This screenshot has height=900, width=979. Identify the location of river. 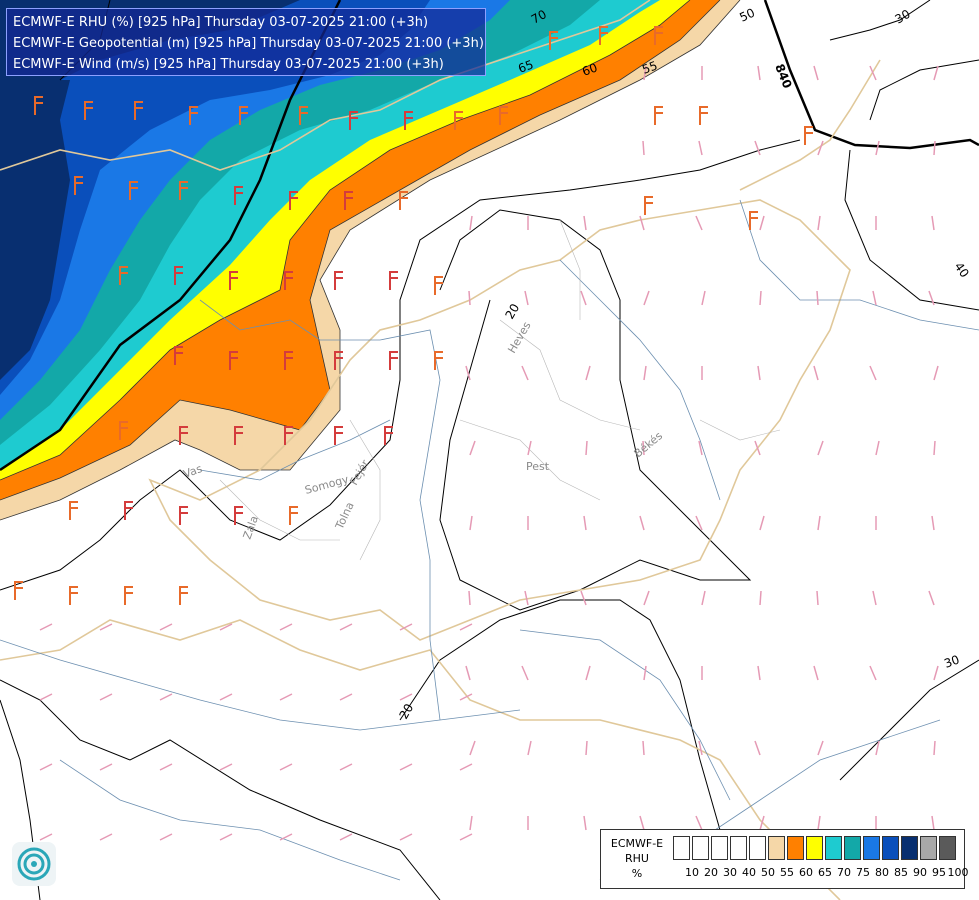
(640, 380).